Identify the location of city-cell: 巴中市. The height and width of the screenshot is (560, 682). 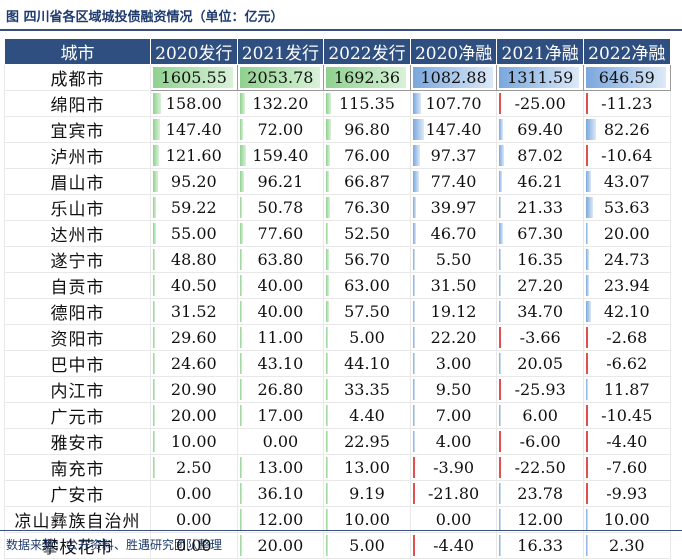
(77, 363).